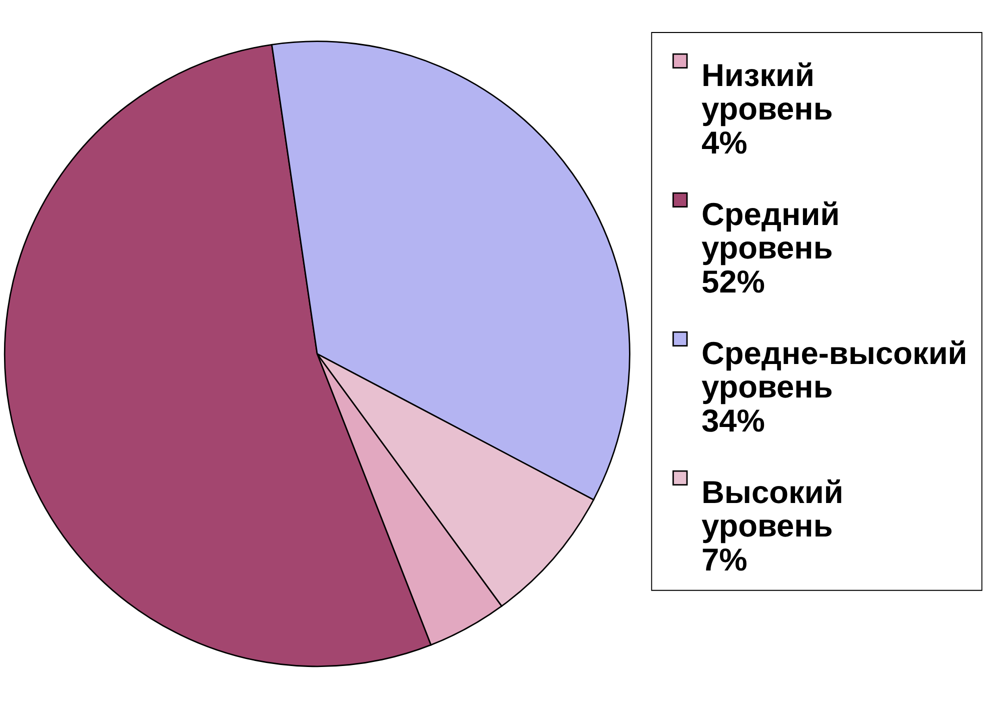  What do you see at coordinates (771, 248) in the screenshot?
I see `legend-label: Средний уровень 52%` at bounding box center [771, 248].